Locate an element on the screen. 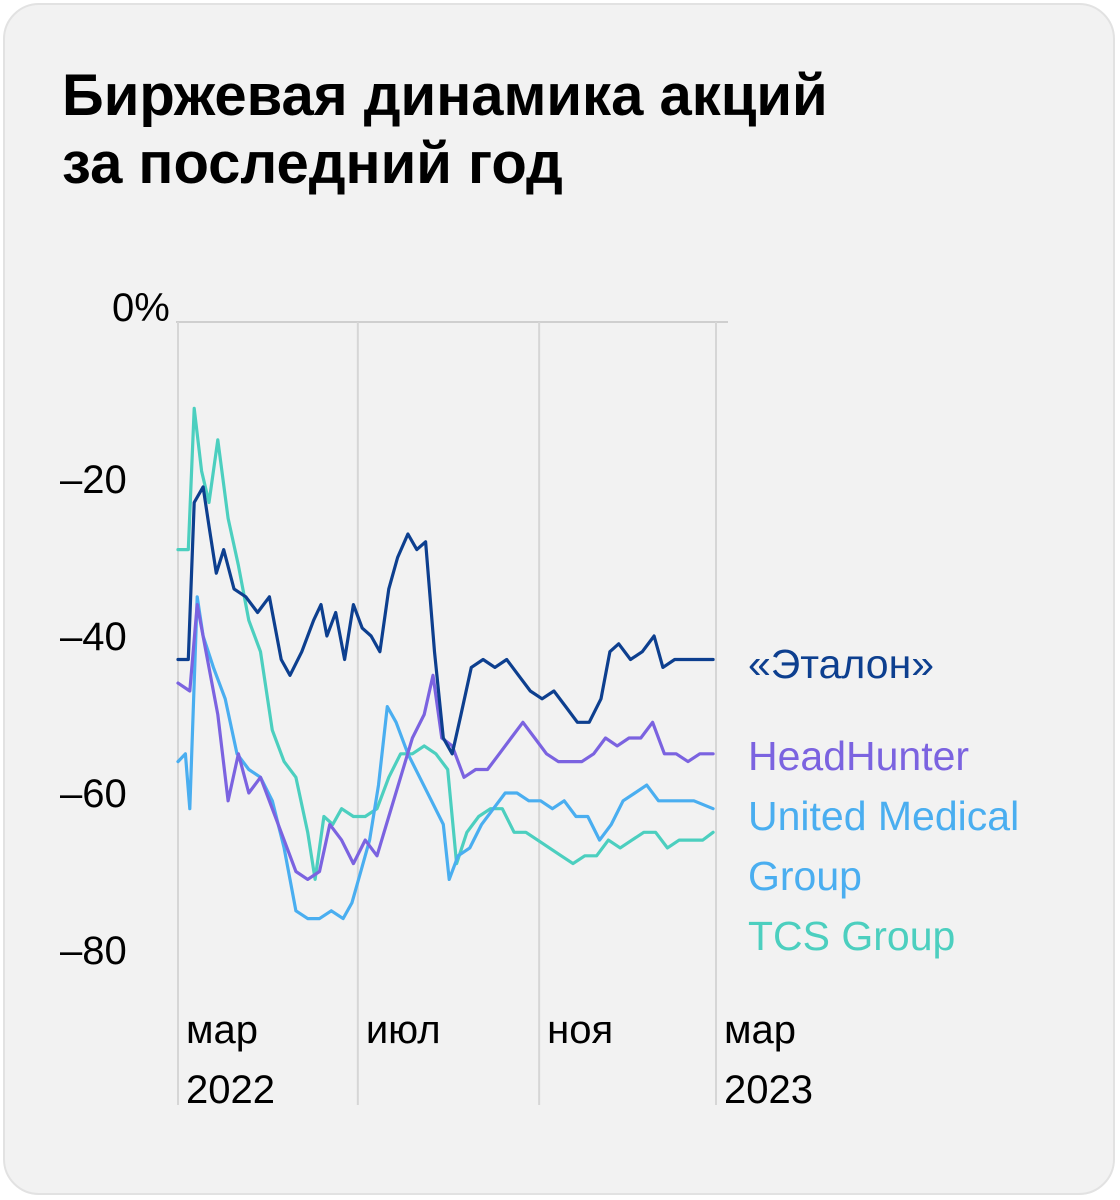  x-tick-label: 2023 is located at coordinates (768, 1090).